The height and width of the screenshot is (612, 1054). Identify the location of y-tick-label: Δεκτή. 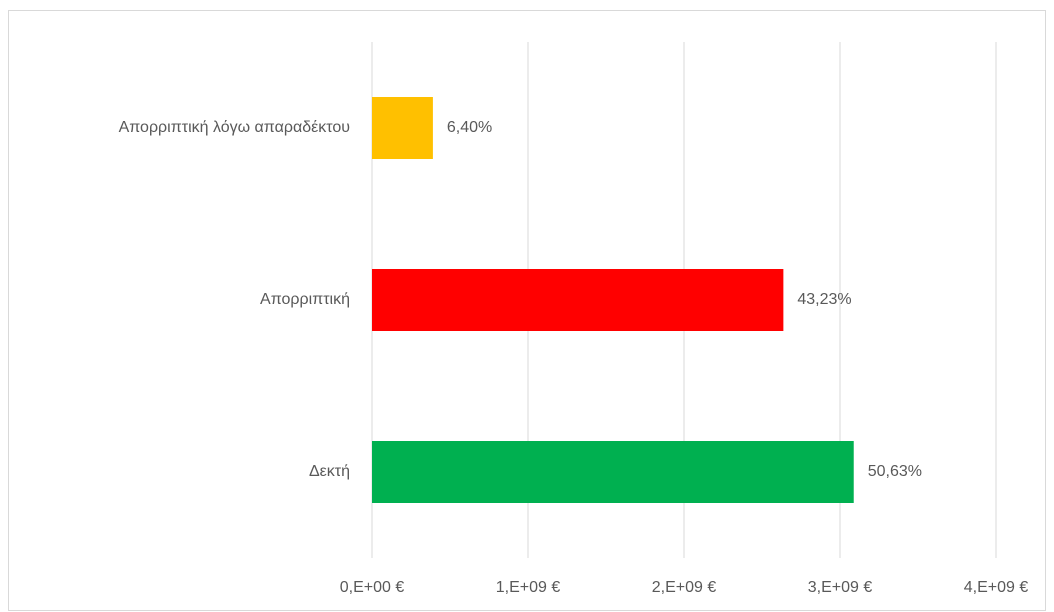
(329, 471).